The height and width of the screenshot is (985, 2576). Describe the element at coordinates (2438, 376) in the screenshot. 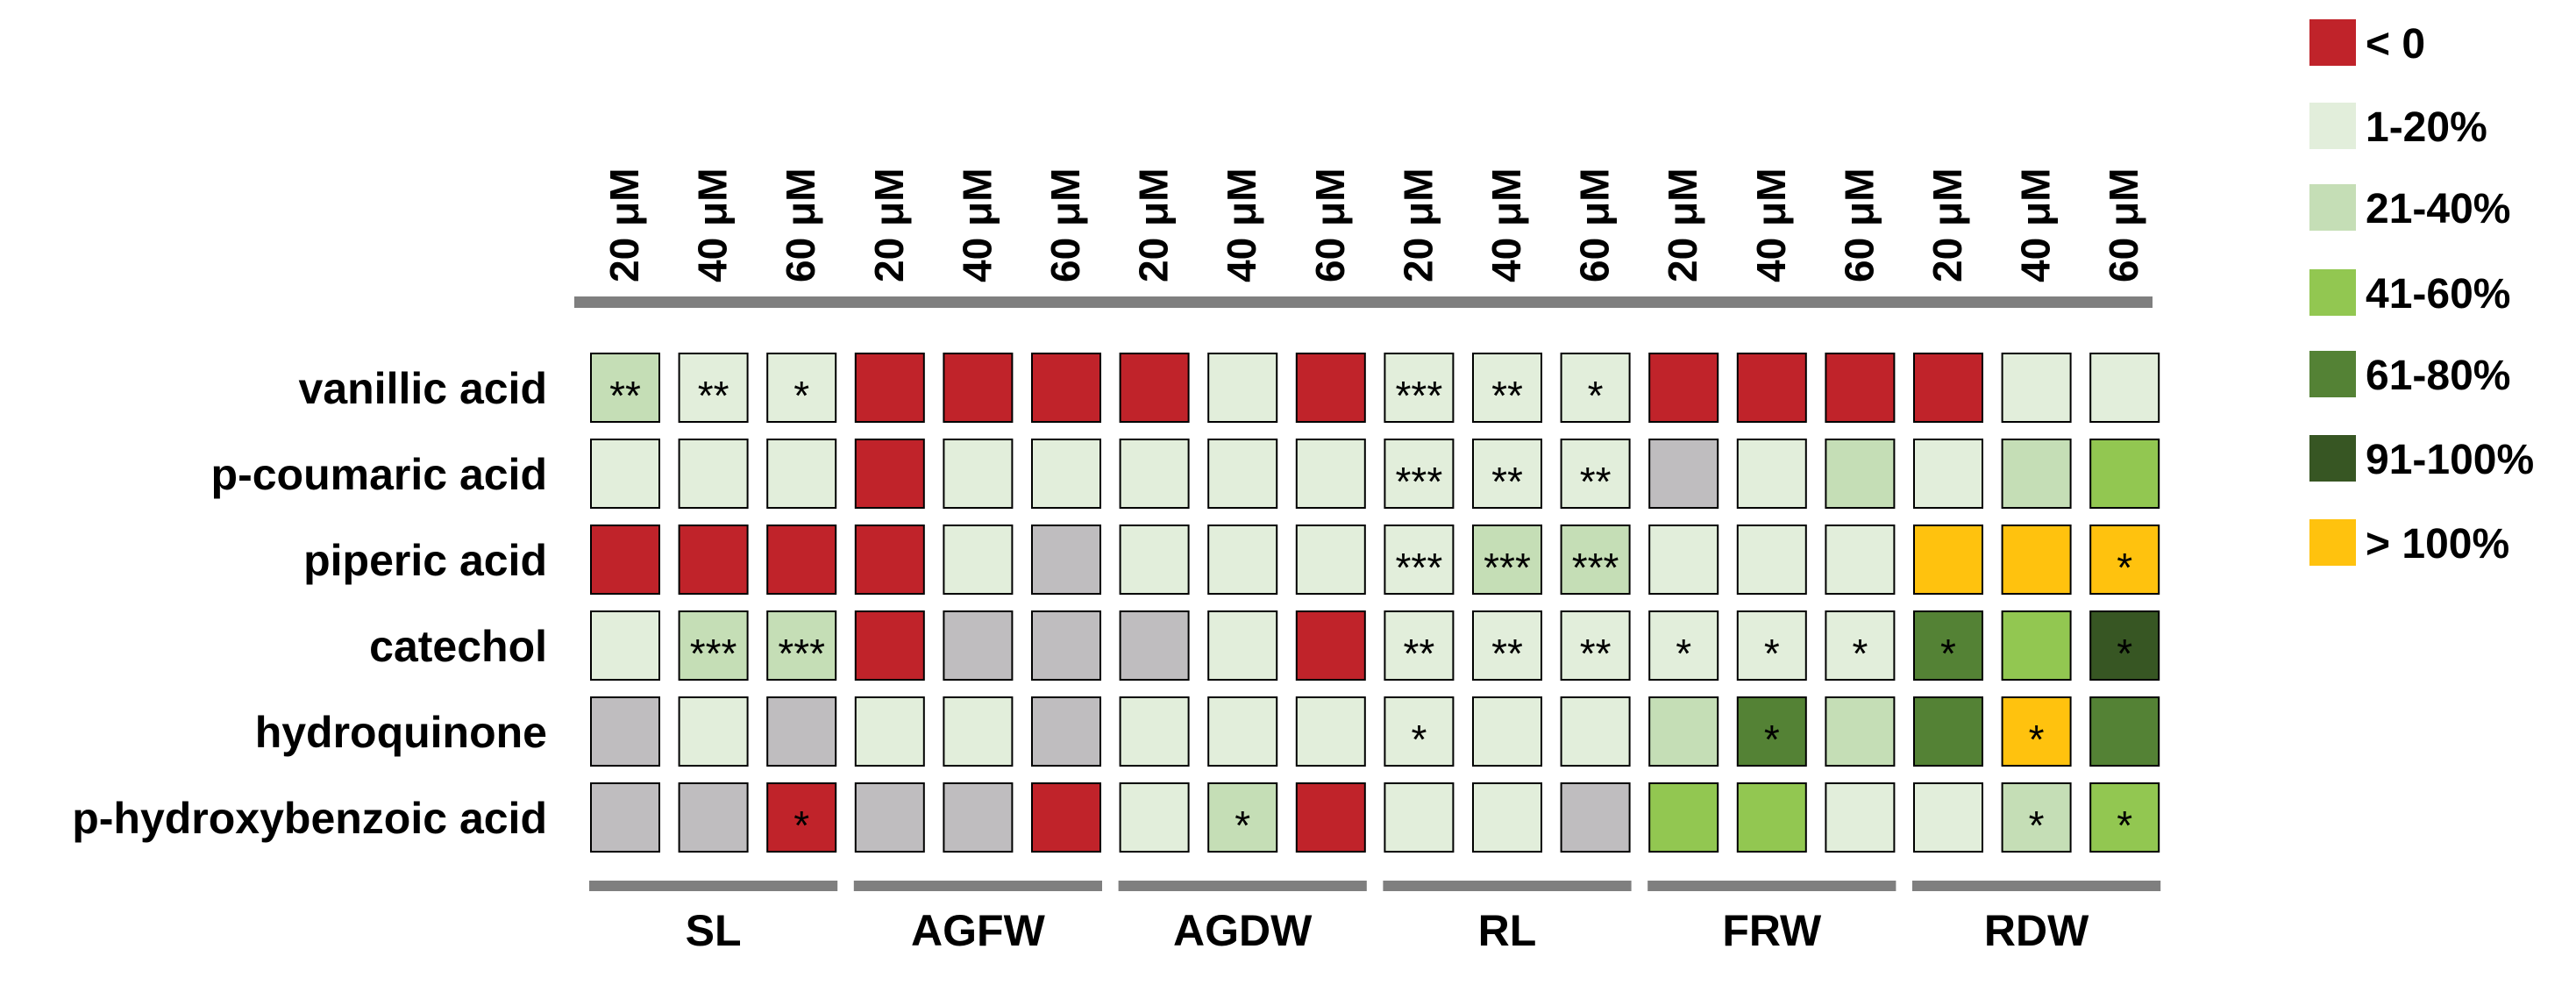

I see `legend-label: 61-80%` at that location.